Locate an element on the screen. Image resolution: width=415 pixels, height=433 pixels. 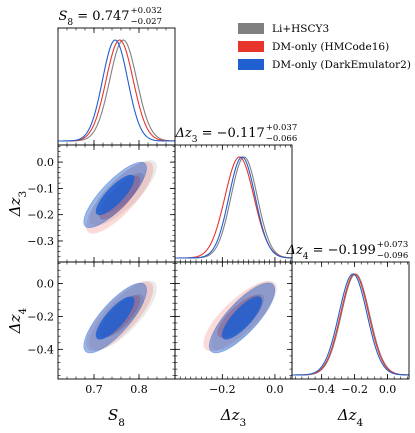
panel-dz3-vs-dz4 is located at coordinates (240, 317).